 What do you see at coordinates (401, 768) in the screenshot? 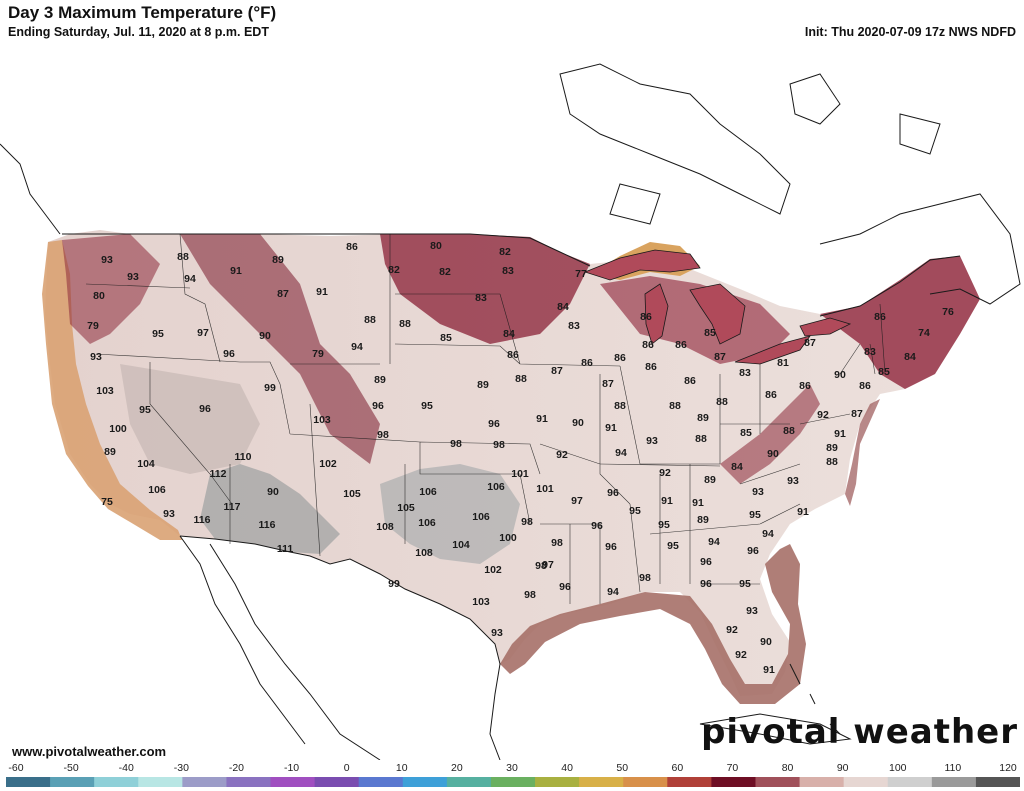
I see `colorbar-tick: 10` at bounding box center [401, 768].